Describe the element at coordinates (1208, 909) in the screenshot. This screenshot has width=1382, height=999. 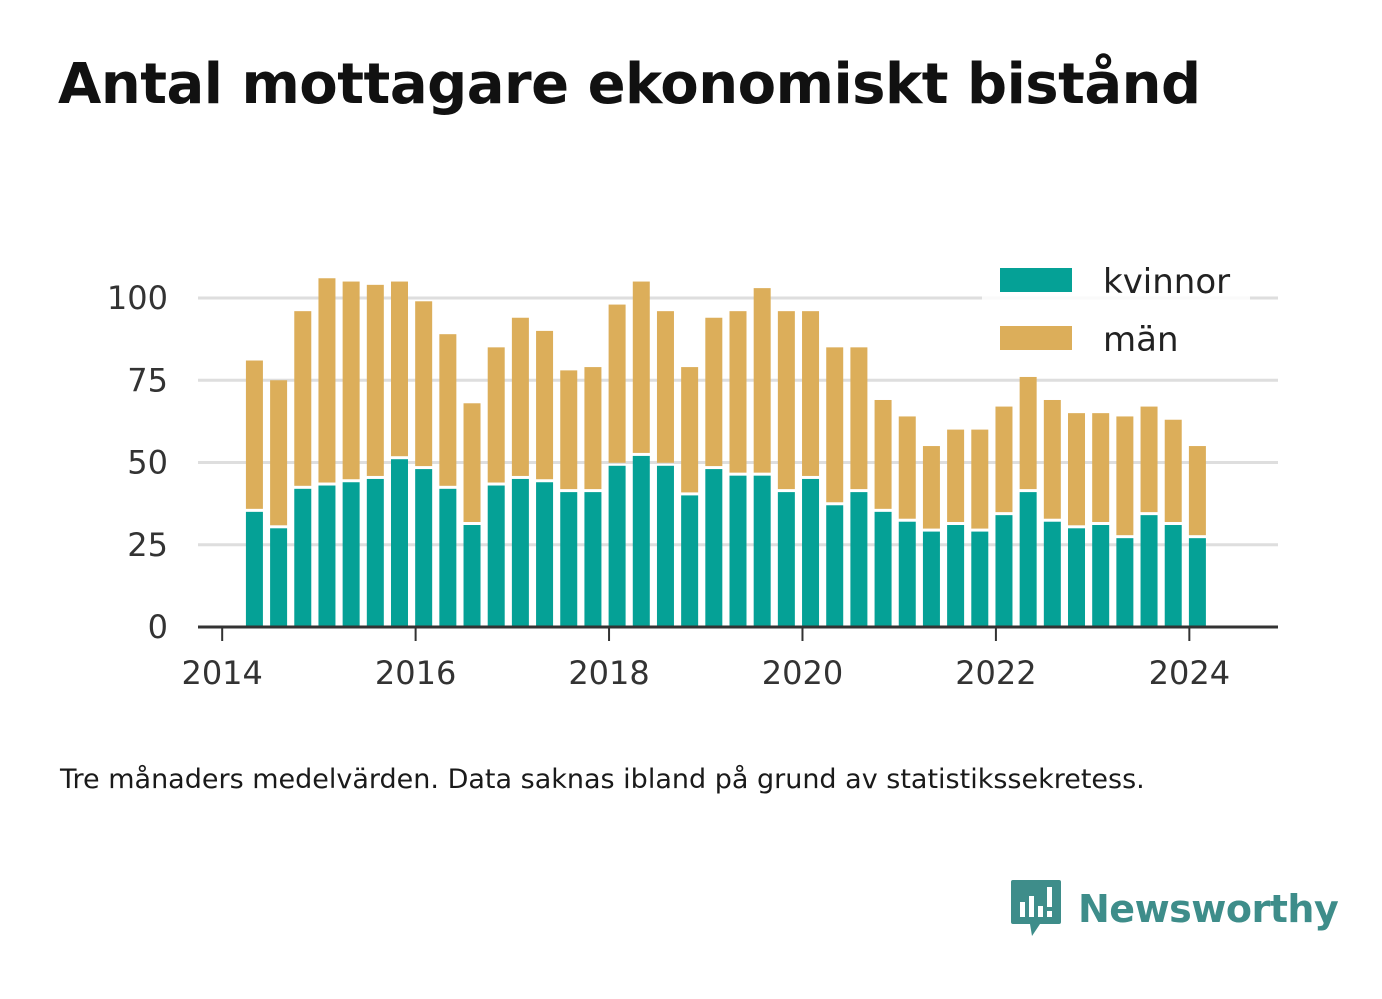
I see `brand-name: Newsworthy` at that location.